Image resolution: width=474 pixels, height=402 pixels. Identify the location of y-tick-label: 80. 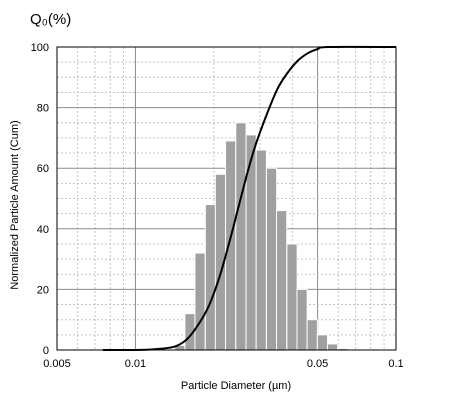
(43, 109).